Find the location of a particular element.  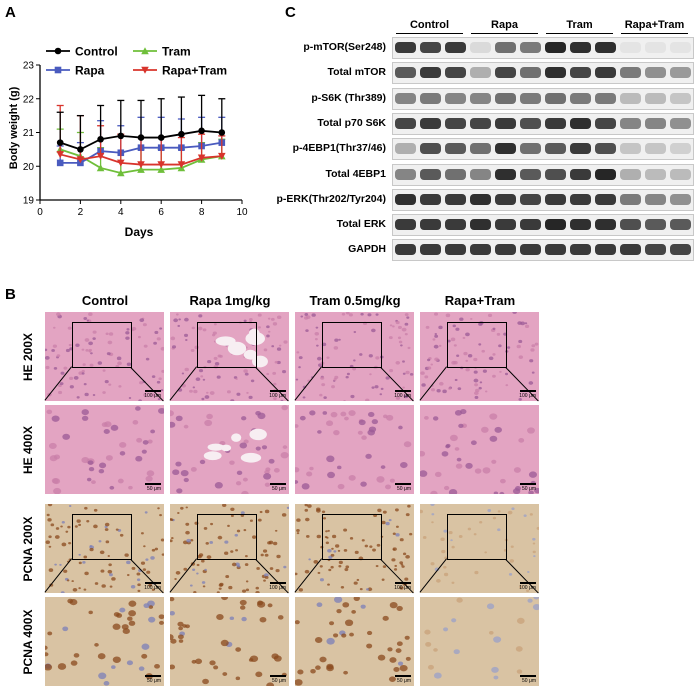

blot-row-label: Total 4EBP1 is located at coordinates (356, 173).